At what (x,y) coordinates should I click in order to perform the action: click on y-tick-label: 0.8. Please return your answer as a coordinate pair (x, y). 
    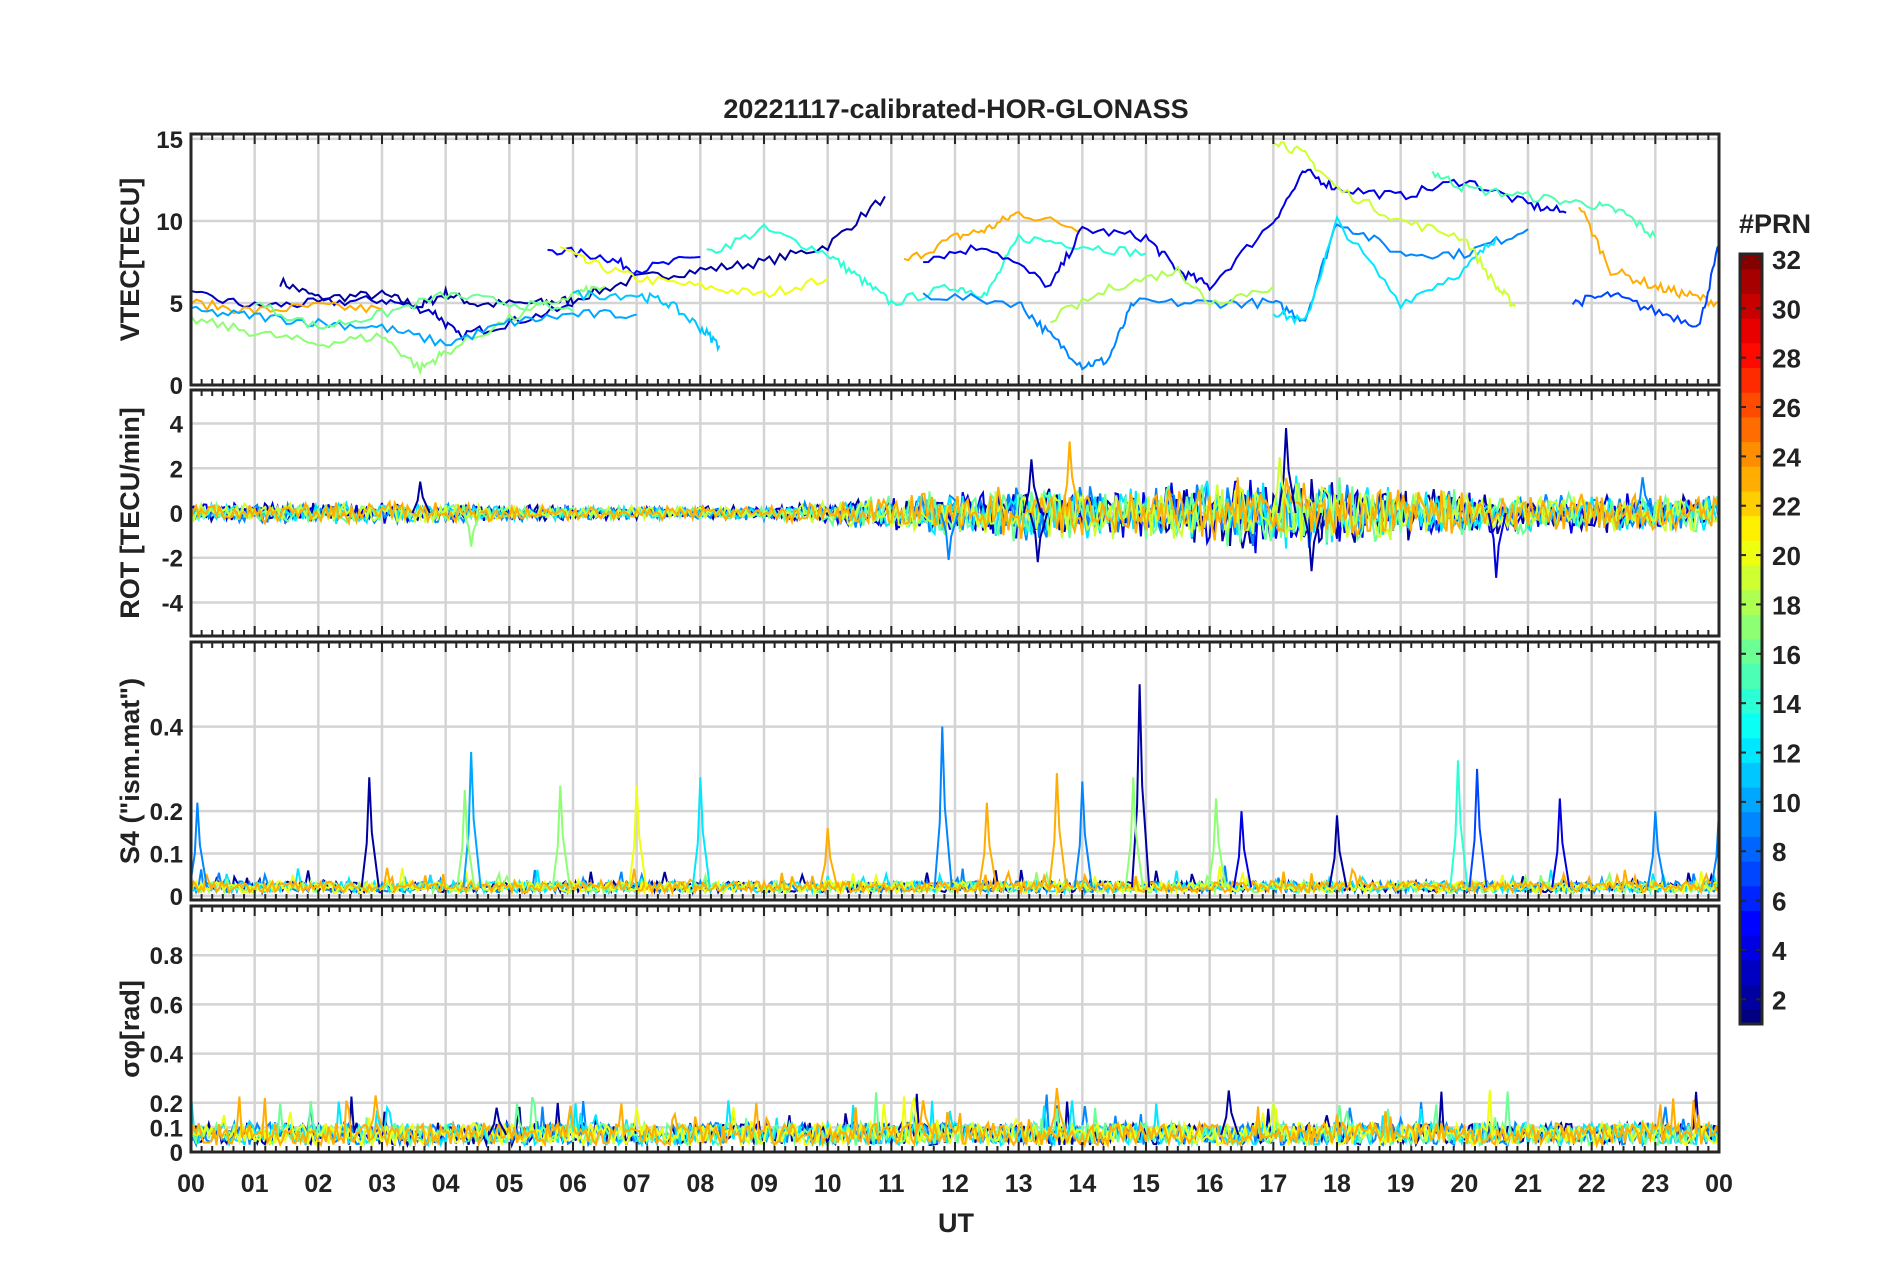
    Looking at the image, I should click on (166, 956).